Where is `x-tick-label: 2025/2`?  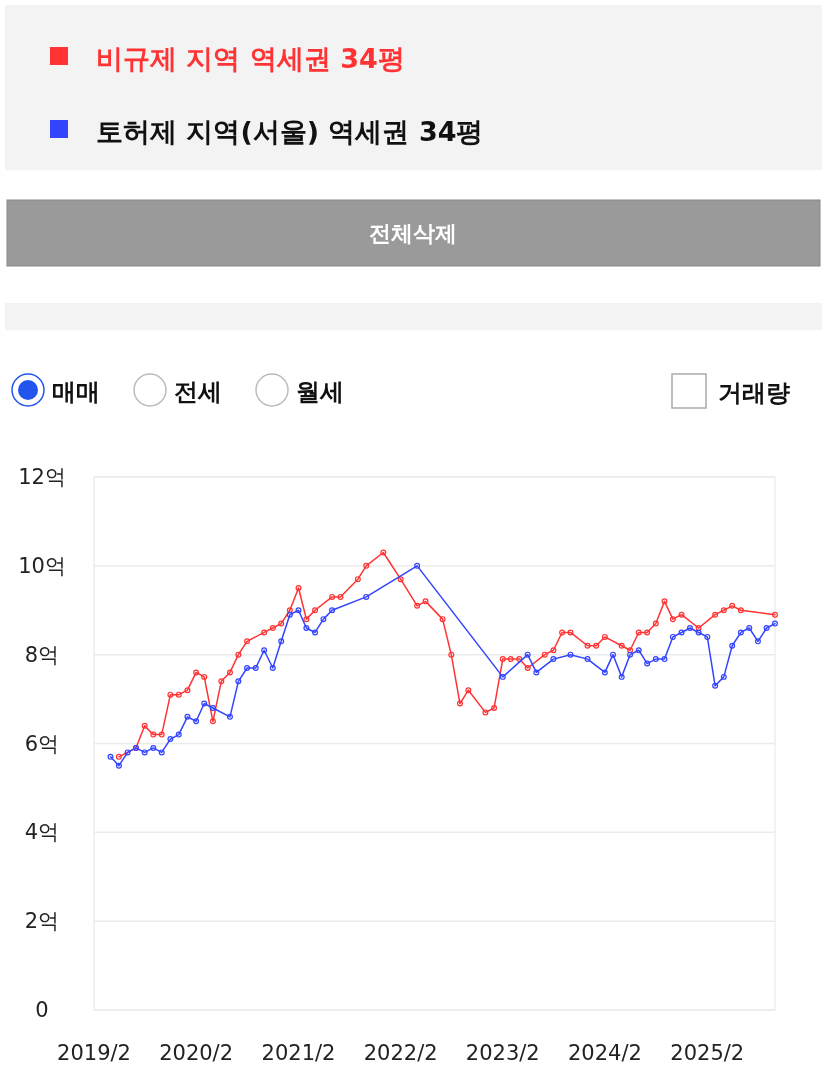
x-tick-label: 2025/2 is located at coordinates (707, 1053).